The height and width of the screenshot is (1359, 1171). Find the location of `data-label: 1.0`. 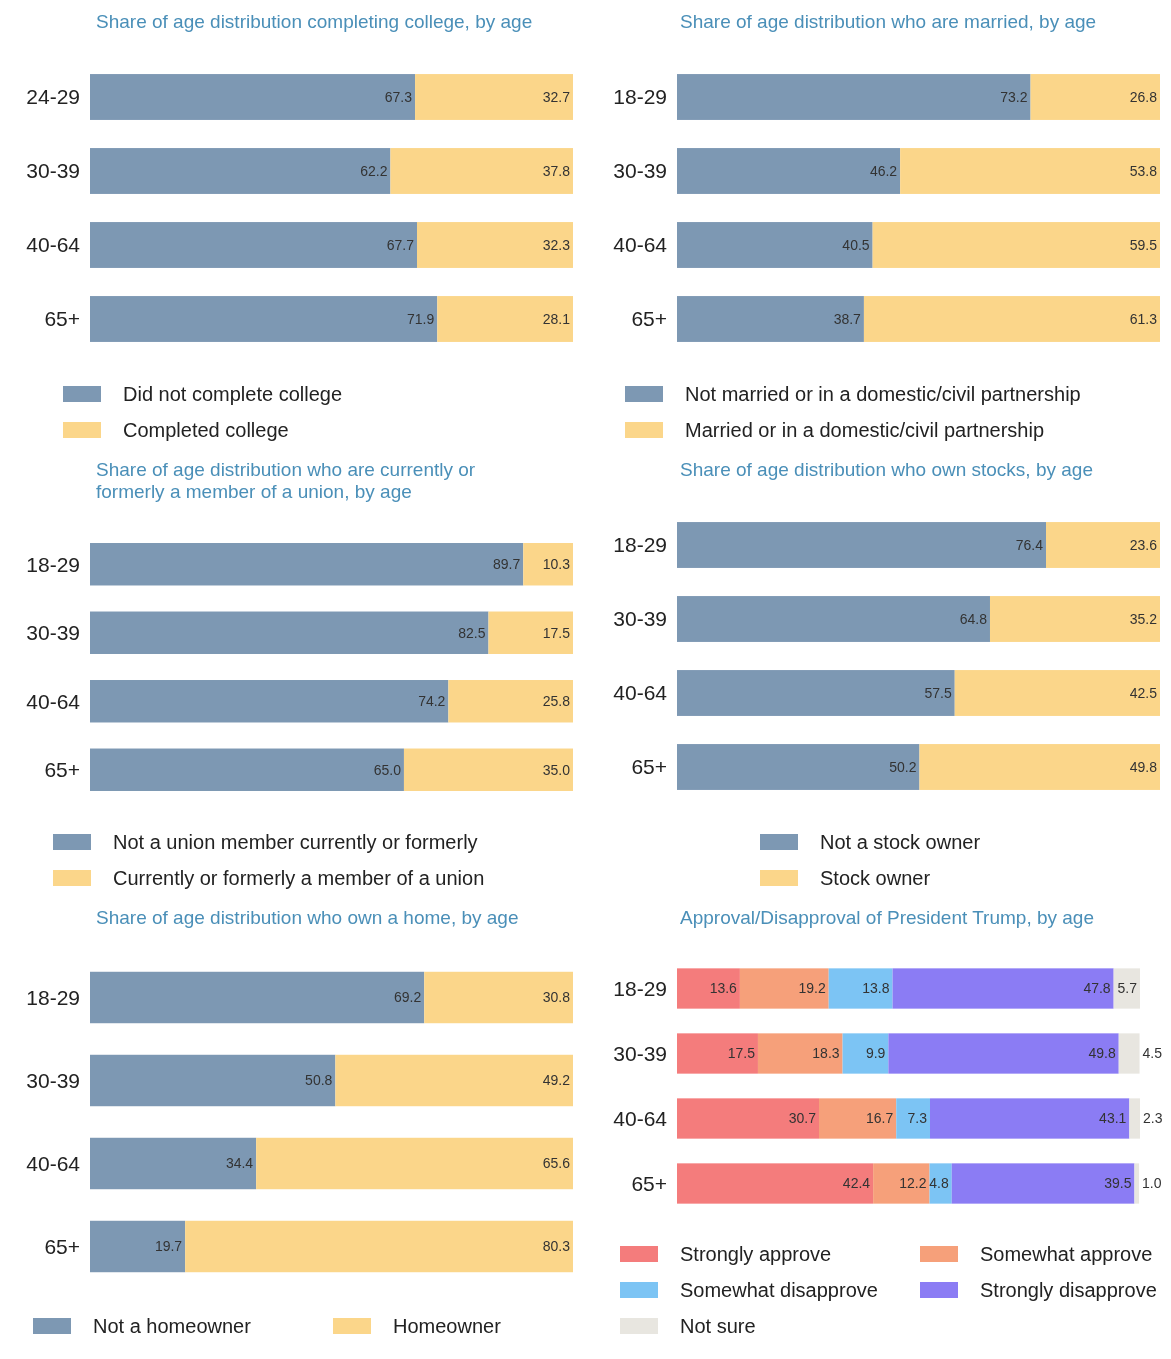

data-label: 1.0 is located at coordinates (1152, 1183).